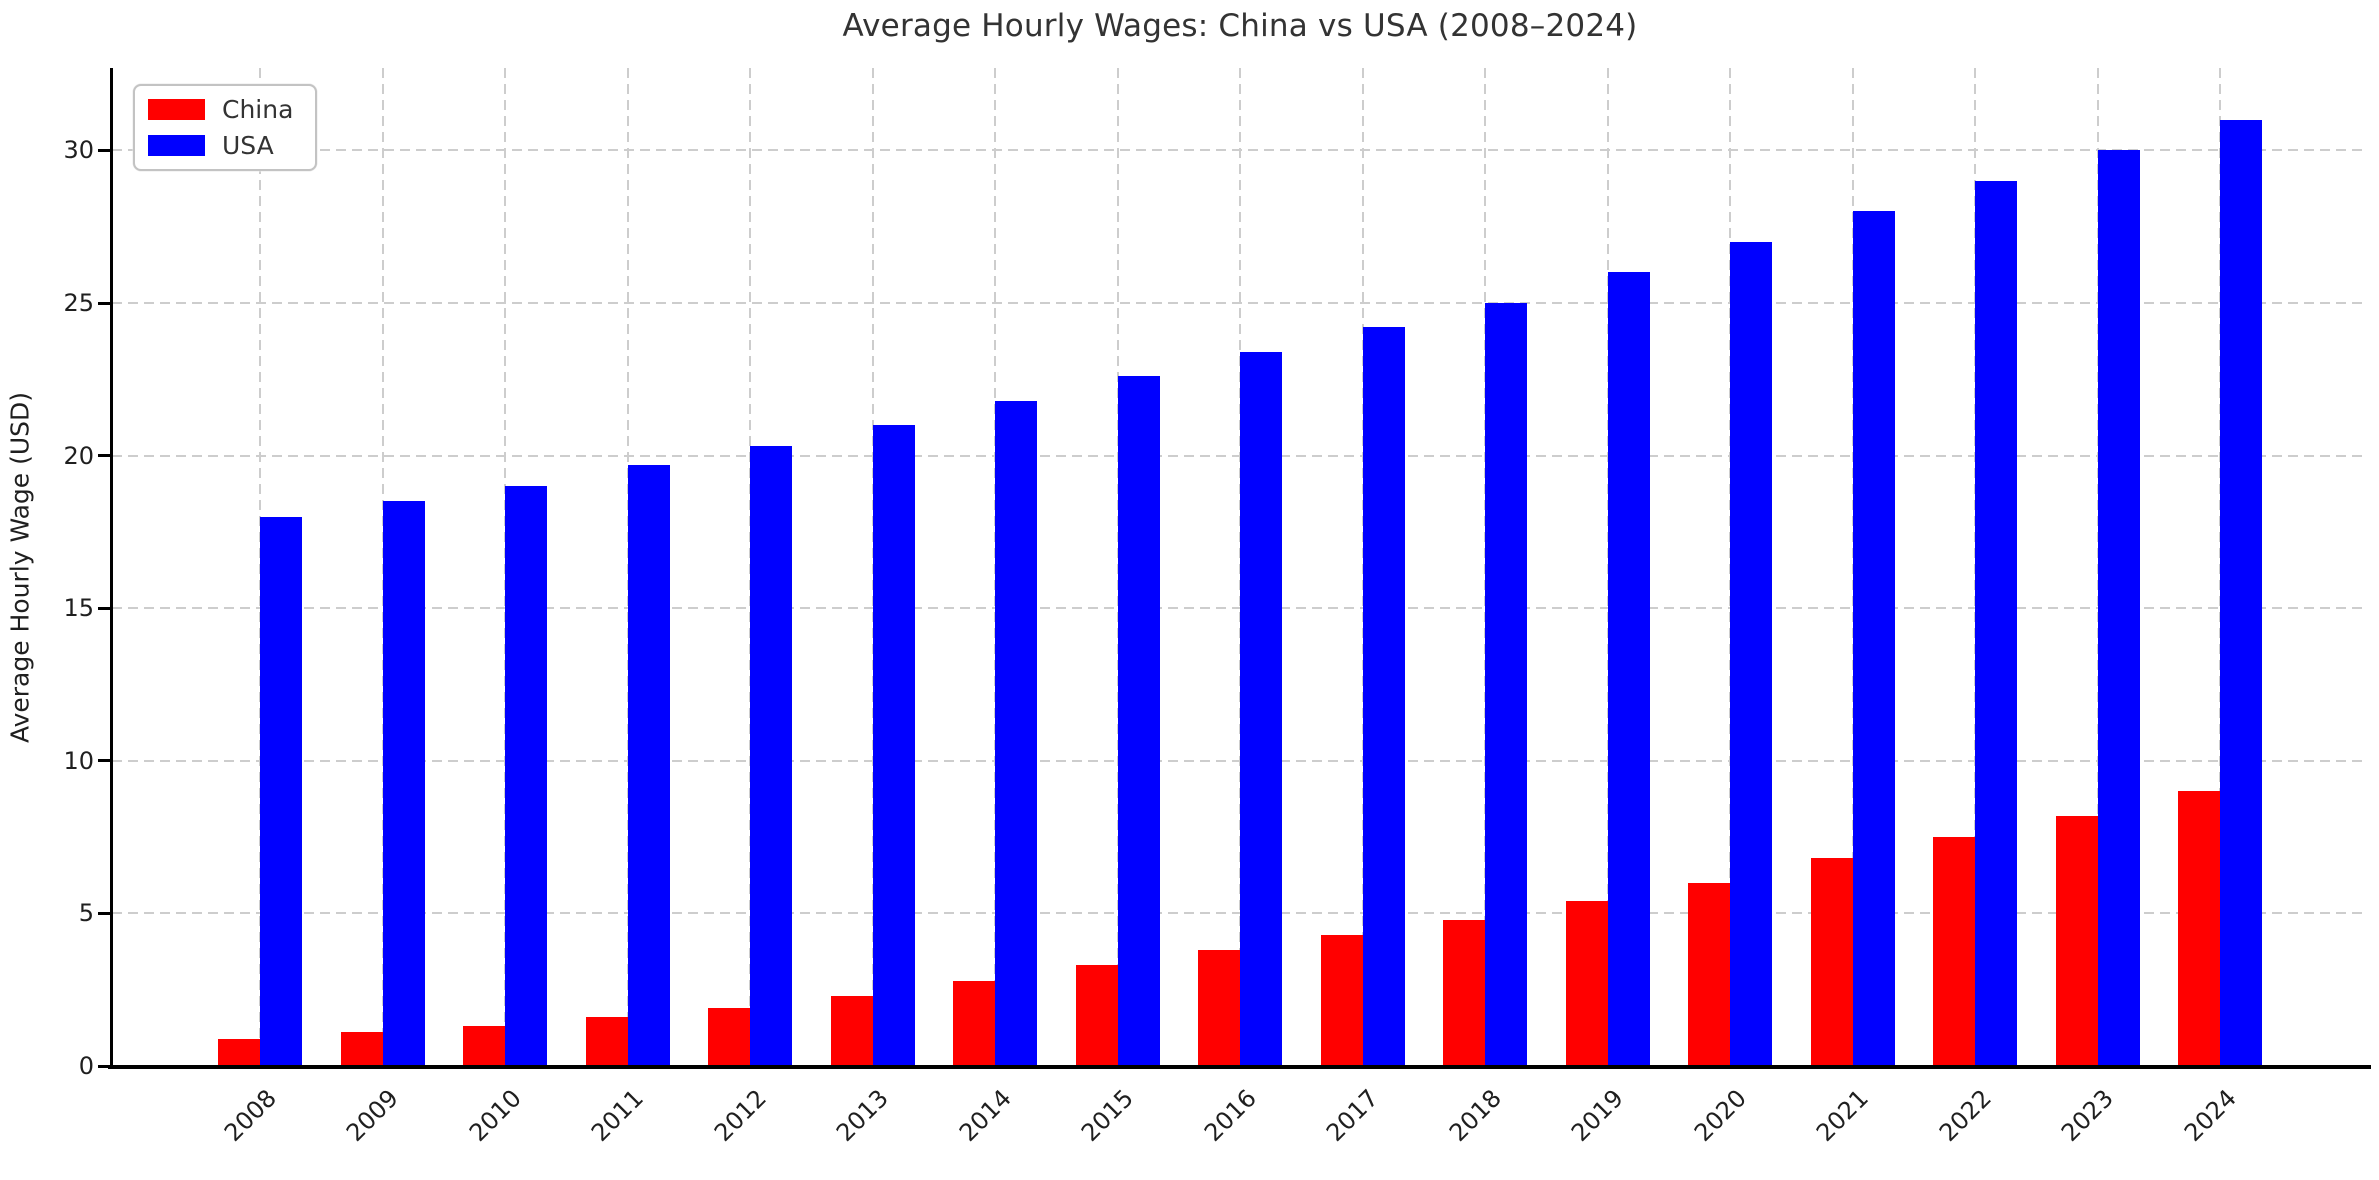 This screenshot has width=2379, height=1180. What do you see at coordinates (606, 1041) in the screenshot?
I see `bar-china-2011` at bounding box center [606, 1041].